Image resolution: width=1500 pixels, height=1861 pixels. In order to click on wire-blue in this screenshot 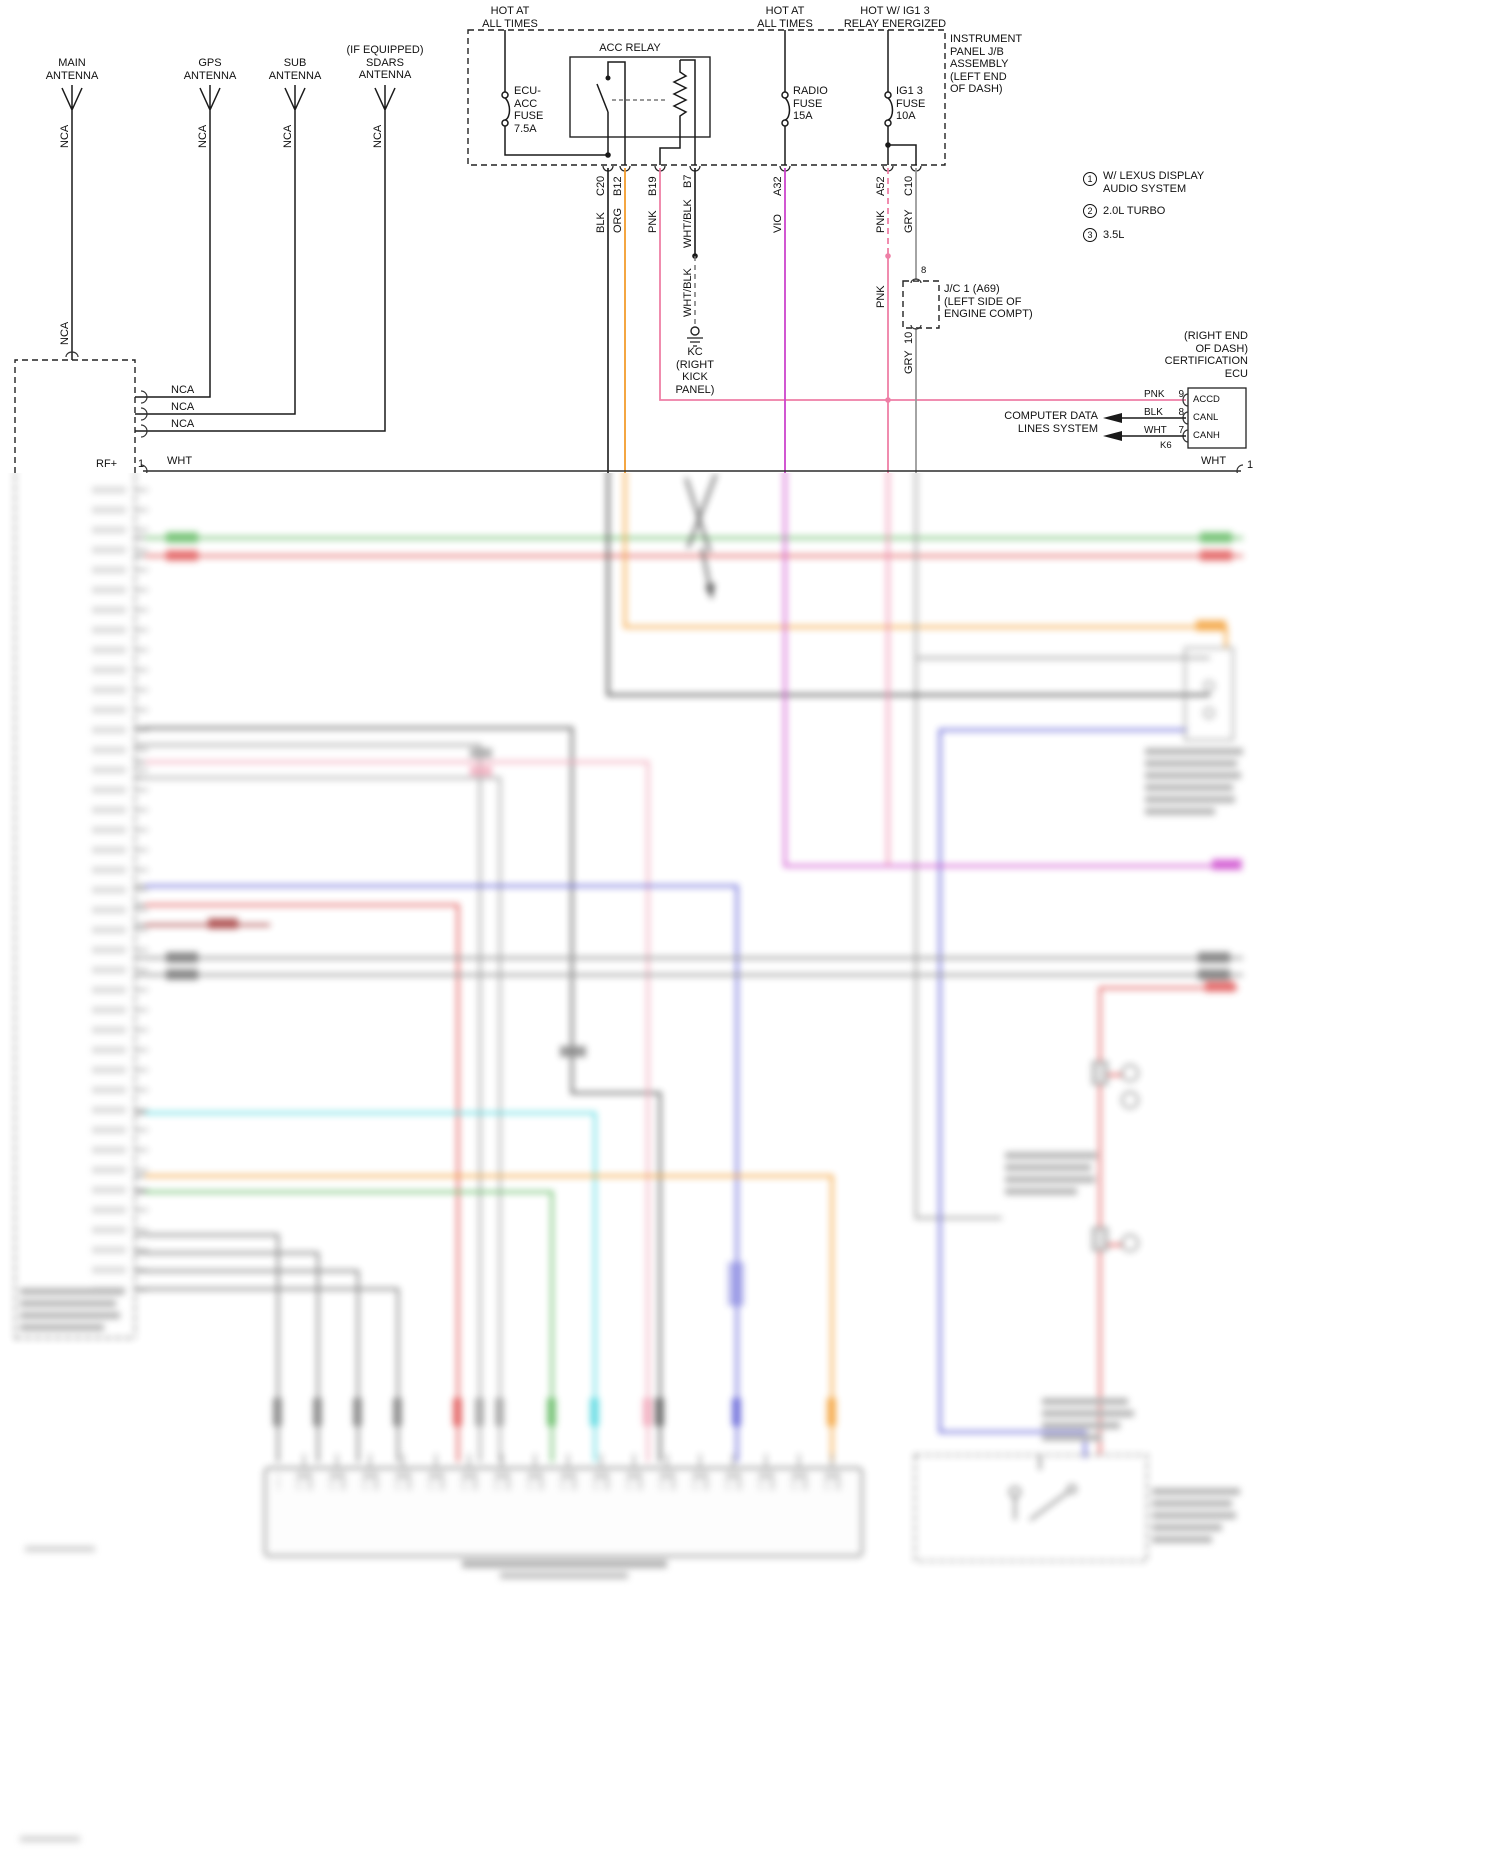, I will do `click(442, 1173)`.